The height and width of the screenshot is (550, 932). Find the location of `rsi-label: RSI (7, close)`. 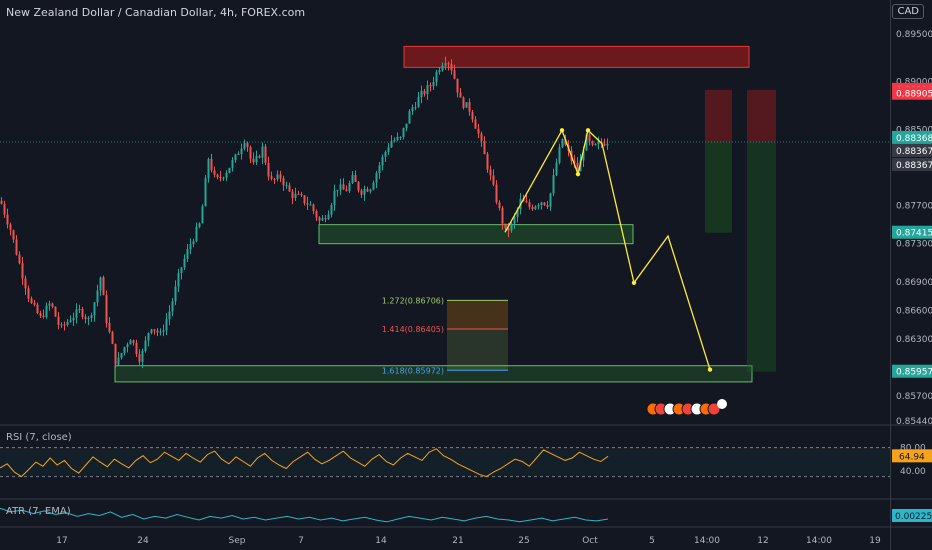

rsi-label: RSI (7, close) is located at coordinates (39, 437).